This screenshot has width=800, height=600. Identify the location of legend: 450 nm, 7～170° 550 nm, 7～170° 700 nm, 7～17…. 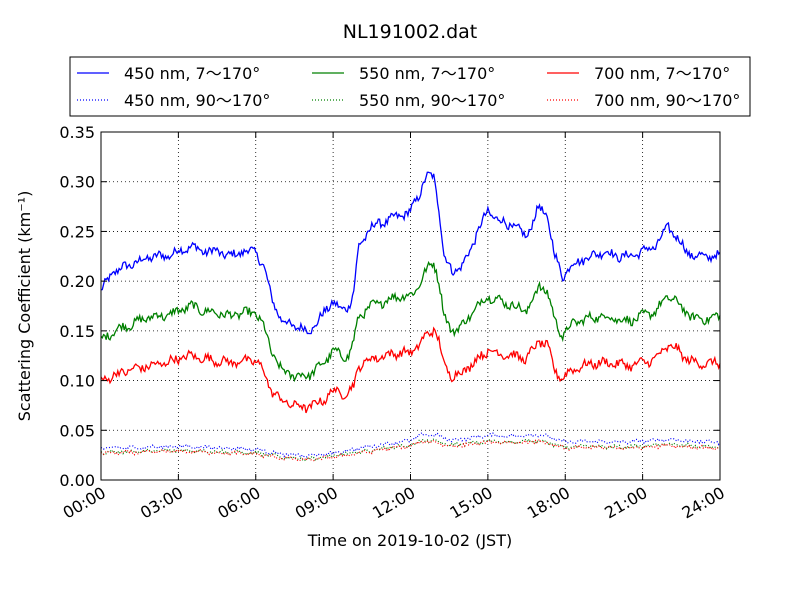
(410, 86).